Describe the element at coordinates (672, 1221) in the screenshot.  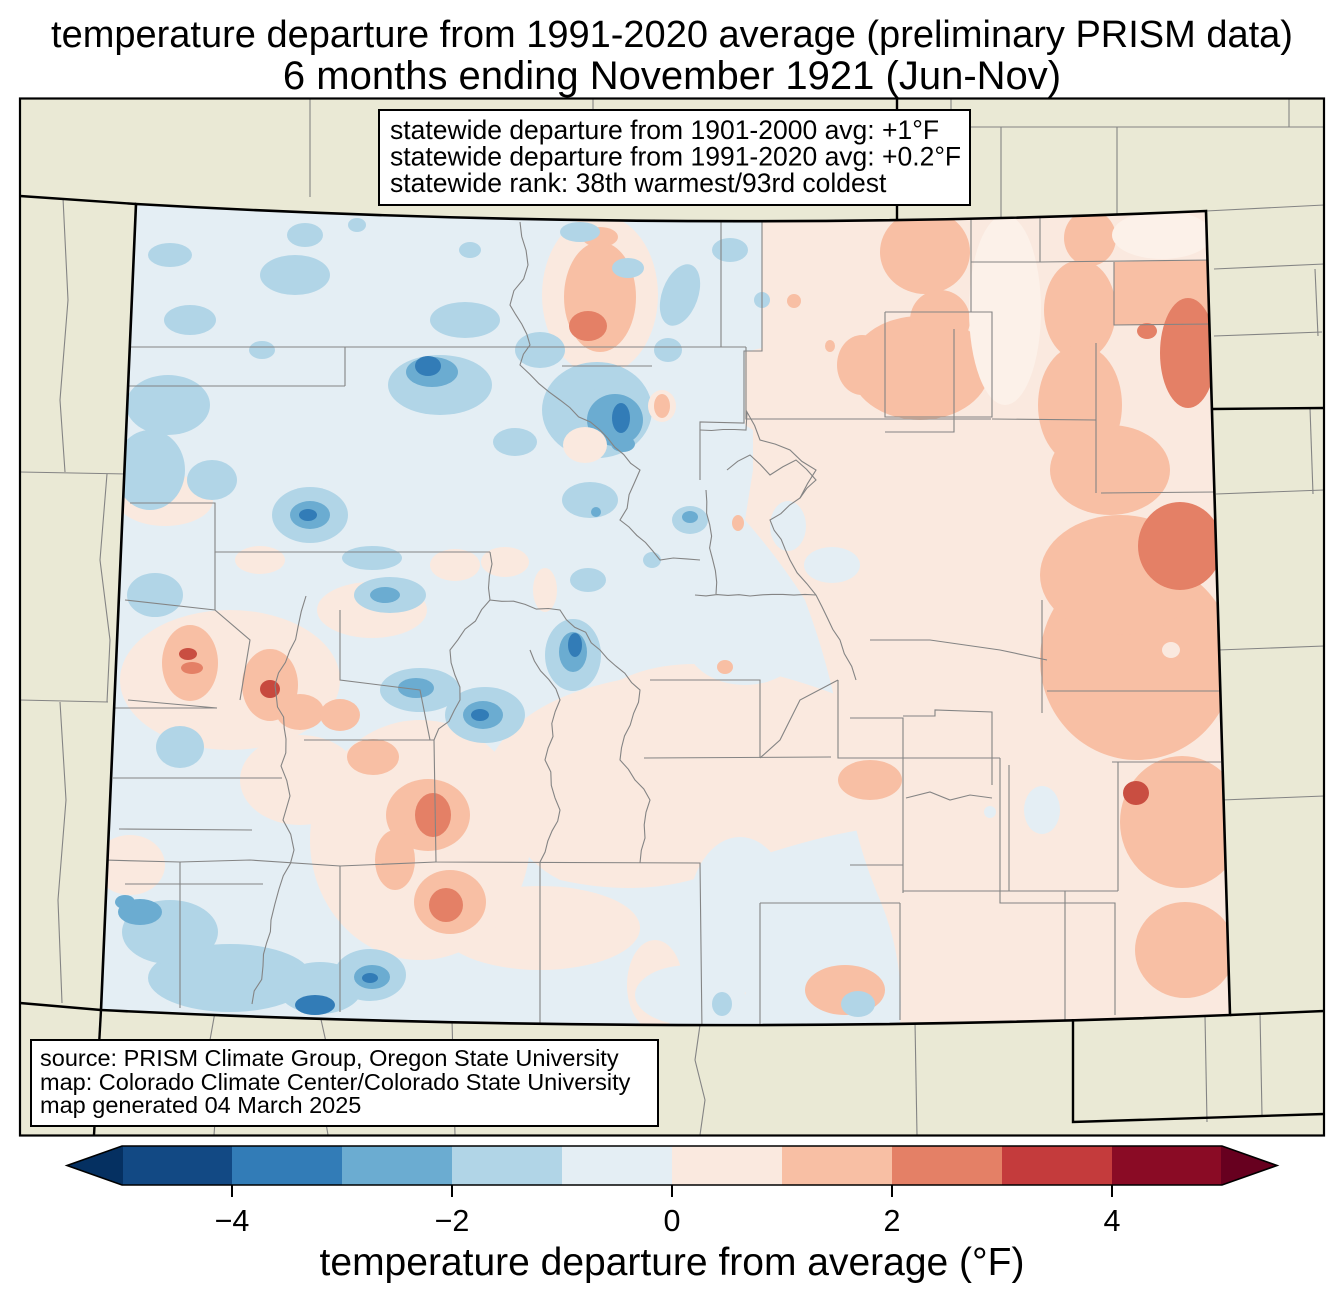
I see `svg-text: 0` at that location.